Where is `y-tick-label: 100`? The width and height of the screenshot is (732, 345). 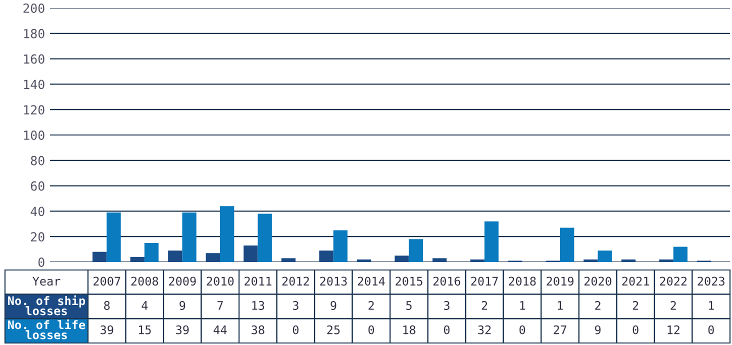 y-tick-label: 100 is located at coordinates (34, 135).